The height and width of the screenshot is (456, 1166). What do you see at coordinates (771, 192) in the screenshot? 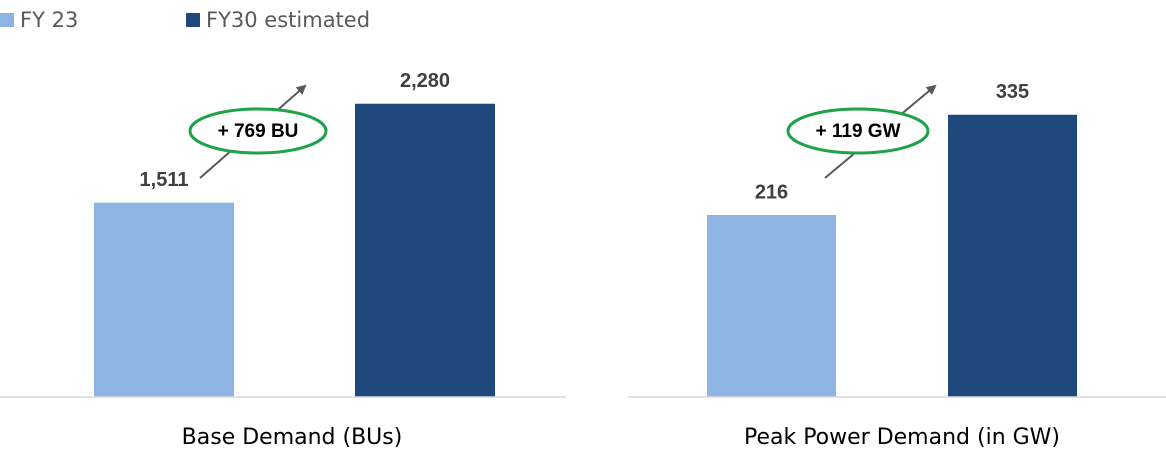
I see `value-label: 216` at bounding box center [771, 192].